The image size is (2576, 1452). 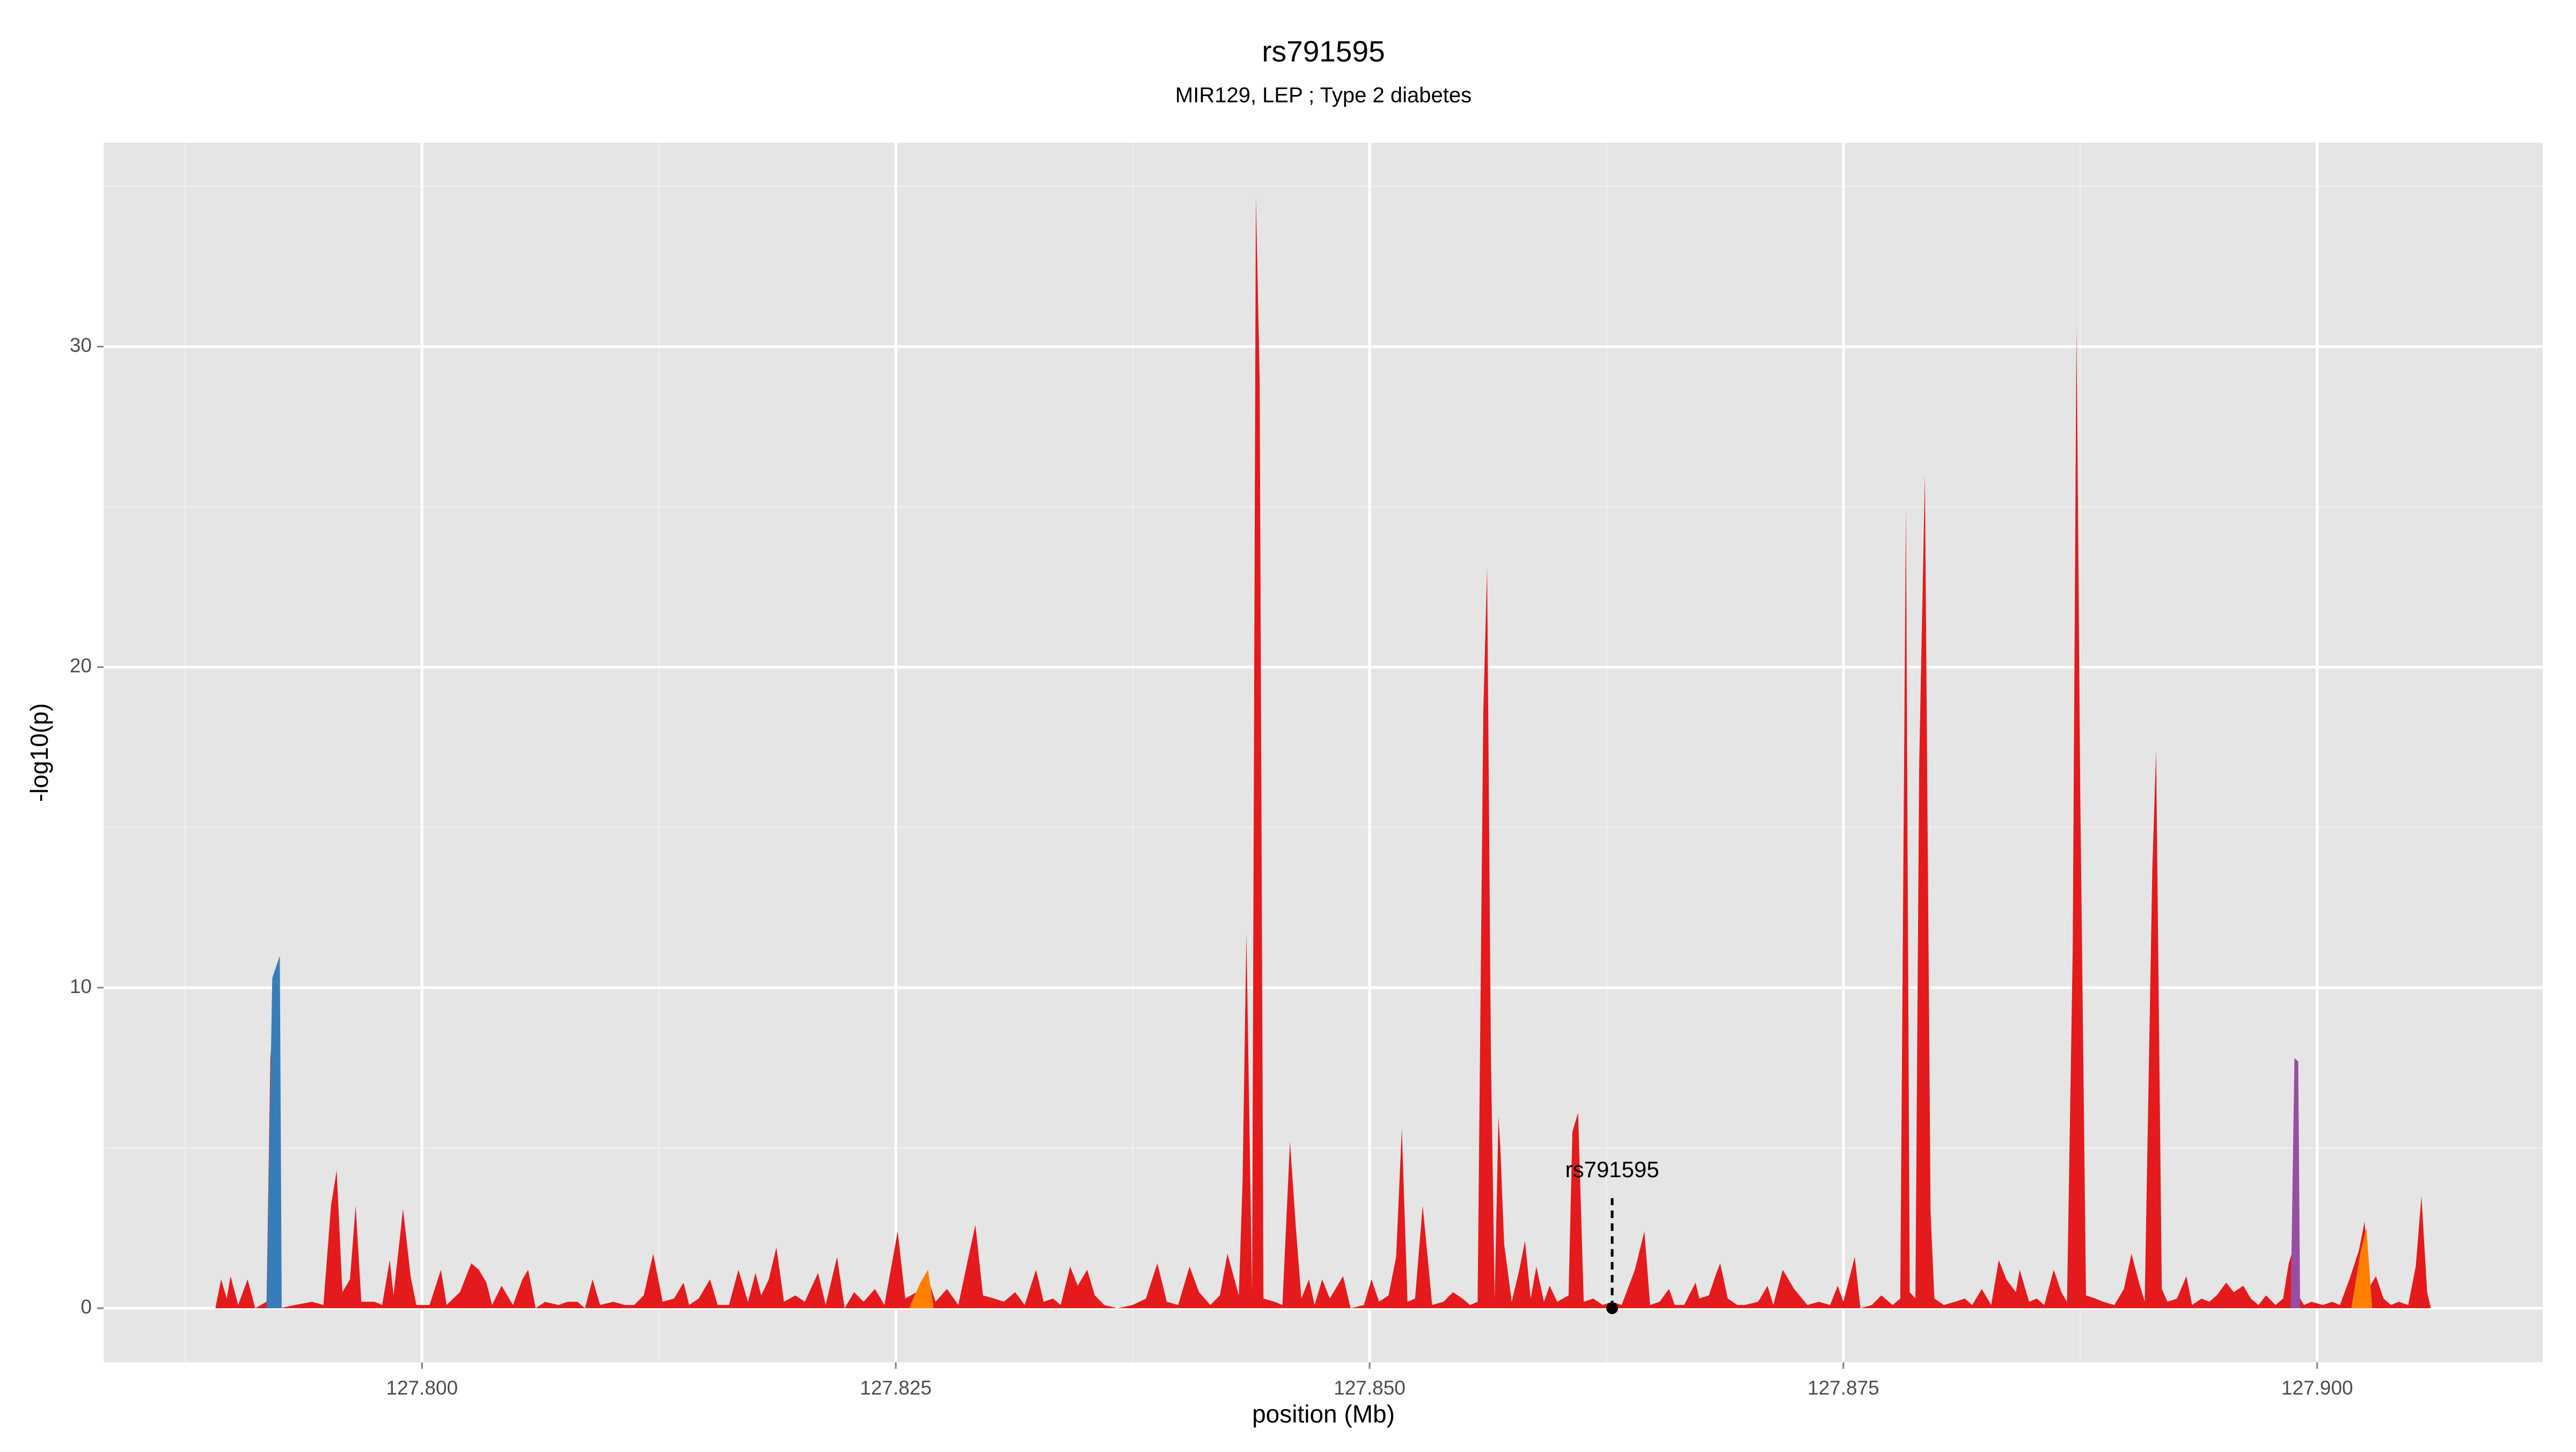 I want to click on y-axis-title: -log10(p), so click(x=39, y=752).